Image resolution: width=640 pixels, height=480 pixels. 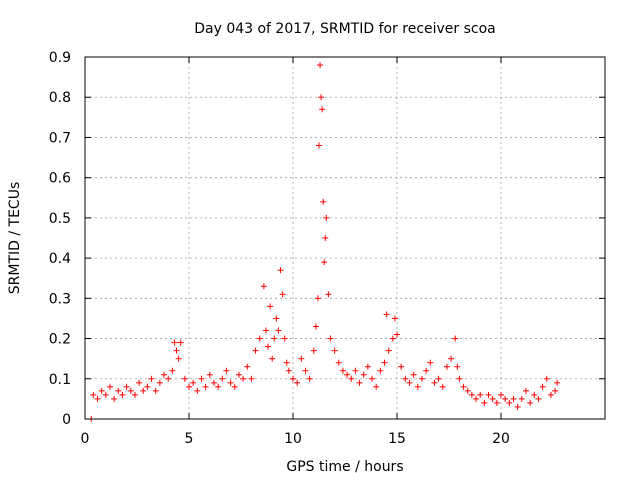 I want to click on y-tick-label: 0.6, so click(x=60, y=179).